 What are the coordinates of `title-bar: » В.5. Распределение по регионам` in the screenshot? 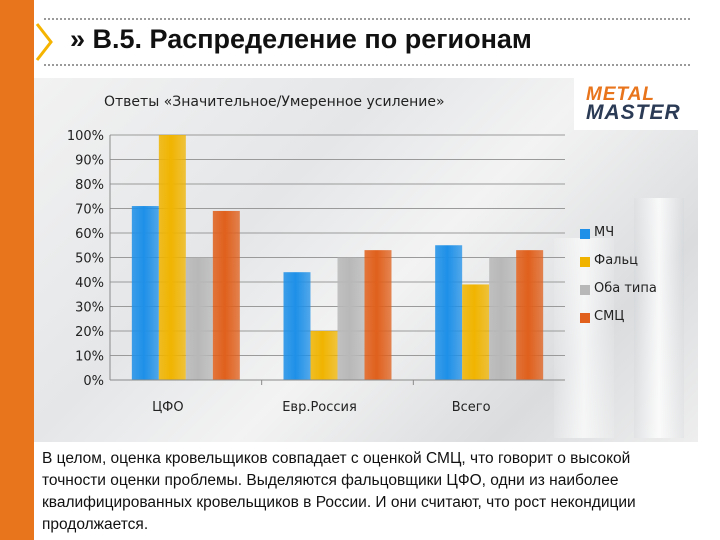 It's located at (377, 39).